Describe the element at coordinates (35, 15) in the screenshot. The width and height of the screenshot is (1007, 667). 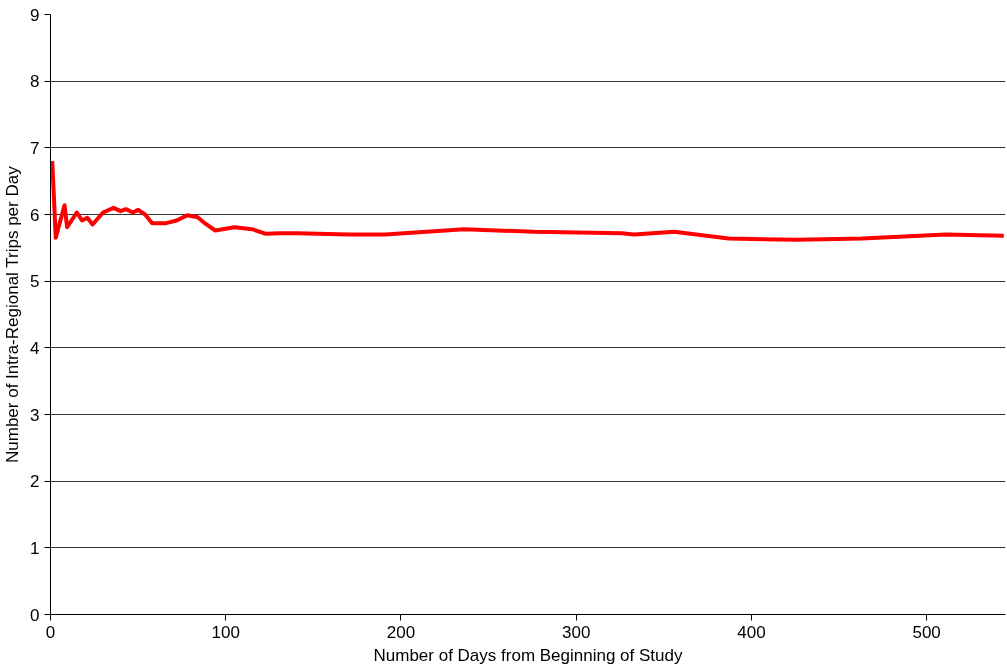
I see `y-tick-label: 9` at that location.